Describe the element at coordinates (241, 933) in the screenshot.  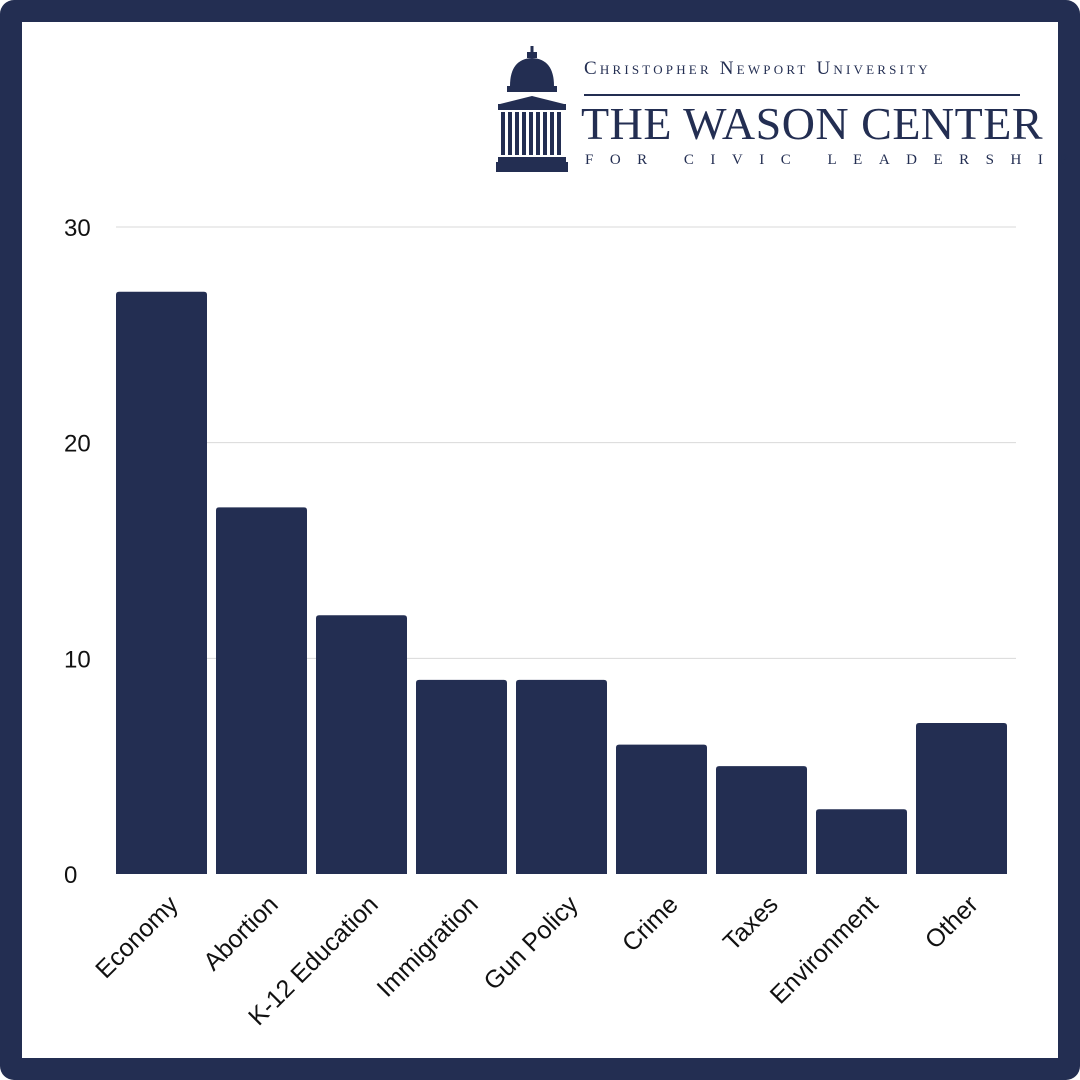
I see `x-tick-label: Abortion` at that location.